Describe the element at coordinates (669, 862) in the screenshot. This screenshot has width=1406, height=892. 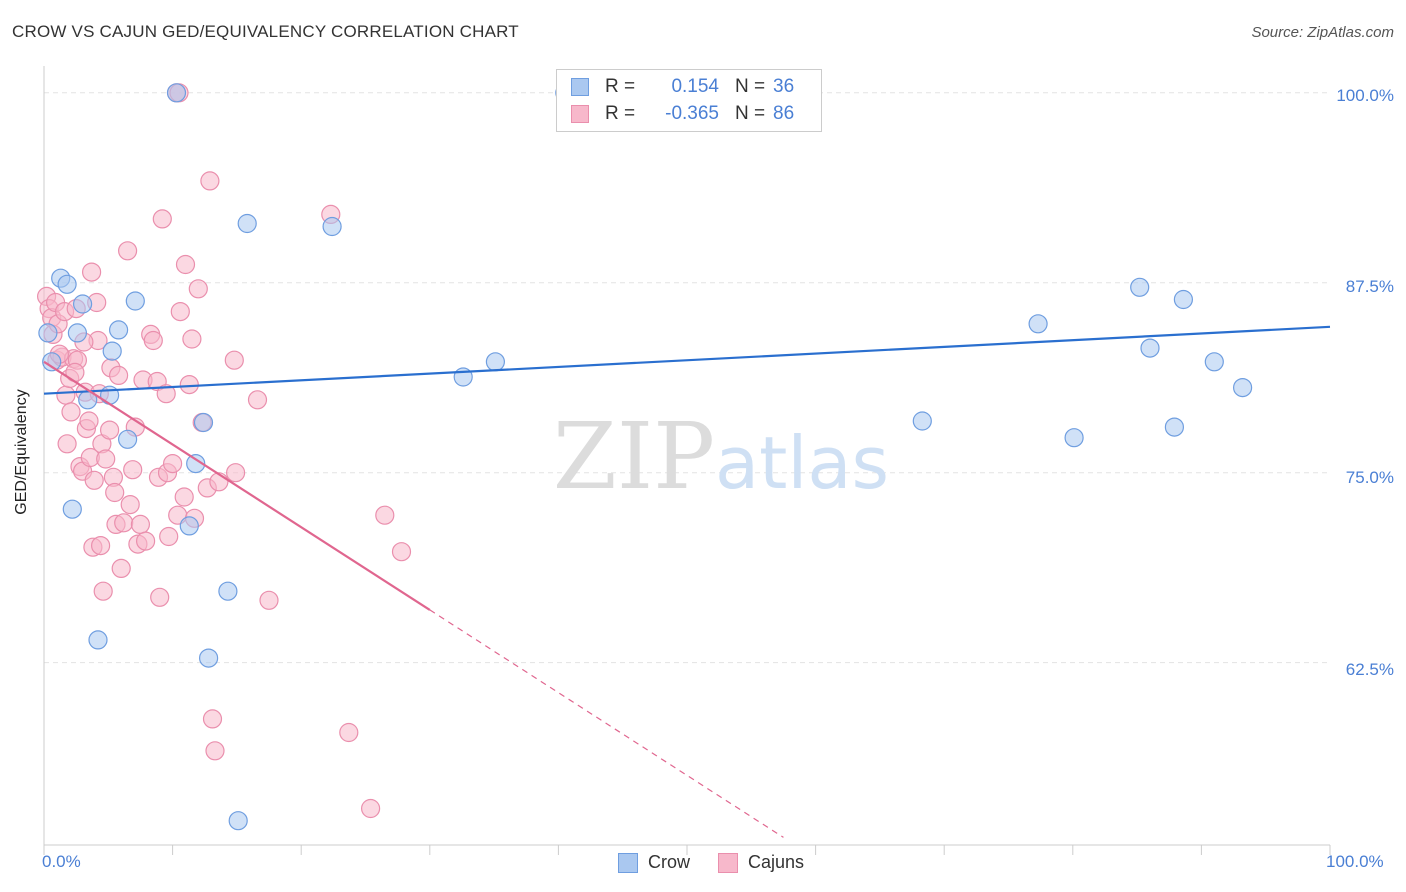
I see `legend-label-crow: Crow` at that location.